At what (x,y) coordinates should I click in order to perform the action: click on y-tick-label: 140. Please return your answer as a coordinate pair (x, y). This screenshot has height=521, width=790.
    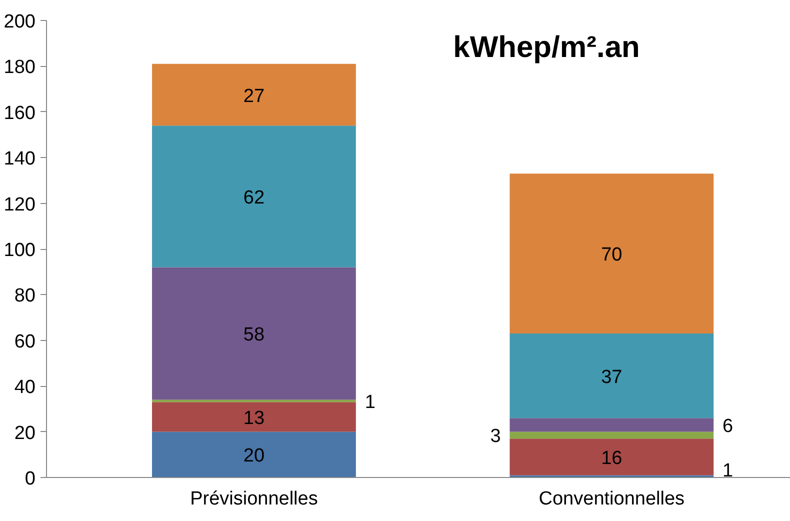
    Looking at the image, I should click on (20, 159).